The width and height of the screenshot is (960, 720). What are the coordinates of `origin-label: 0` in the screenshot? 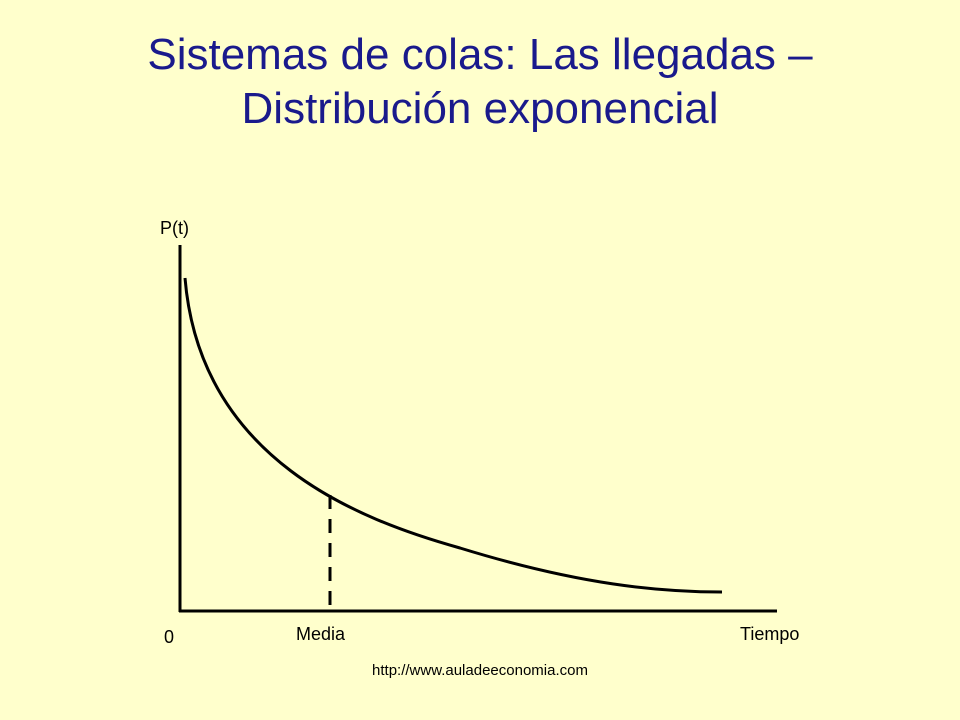 It's located at (169, 637).